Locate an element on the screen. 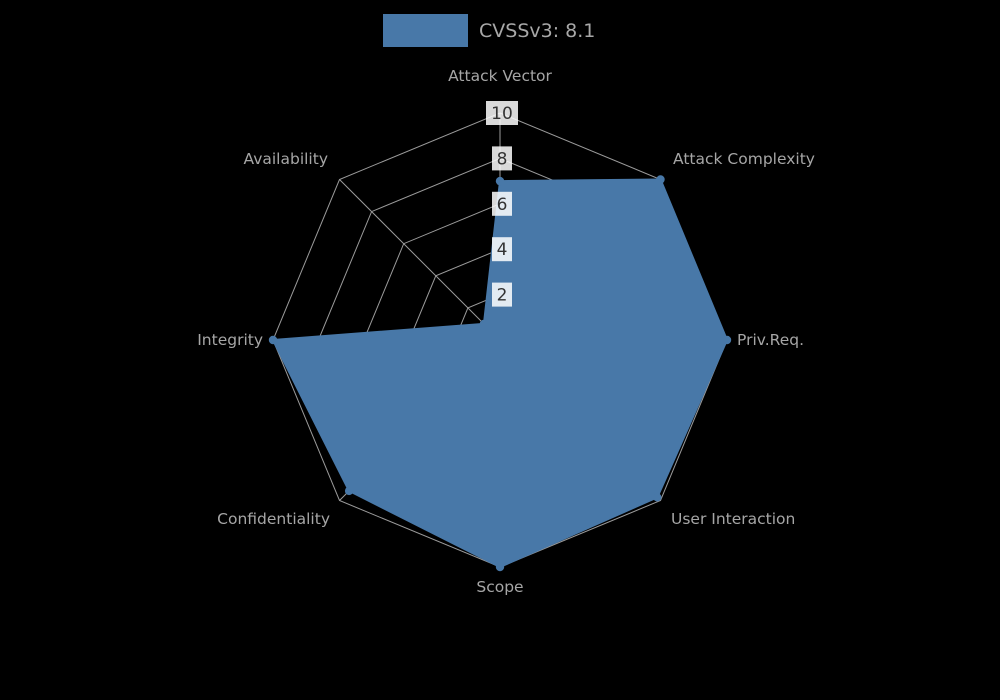 This screenshot has height=700, width=1000. radial-tick-label: 4 is located at coordinates (502, 250).